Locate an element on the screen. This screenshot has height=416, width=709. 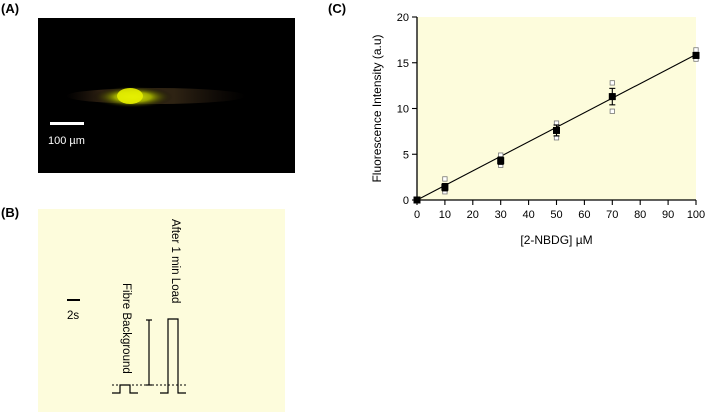
y-tick-label: 10 is located at coordinates (403, 110).